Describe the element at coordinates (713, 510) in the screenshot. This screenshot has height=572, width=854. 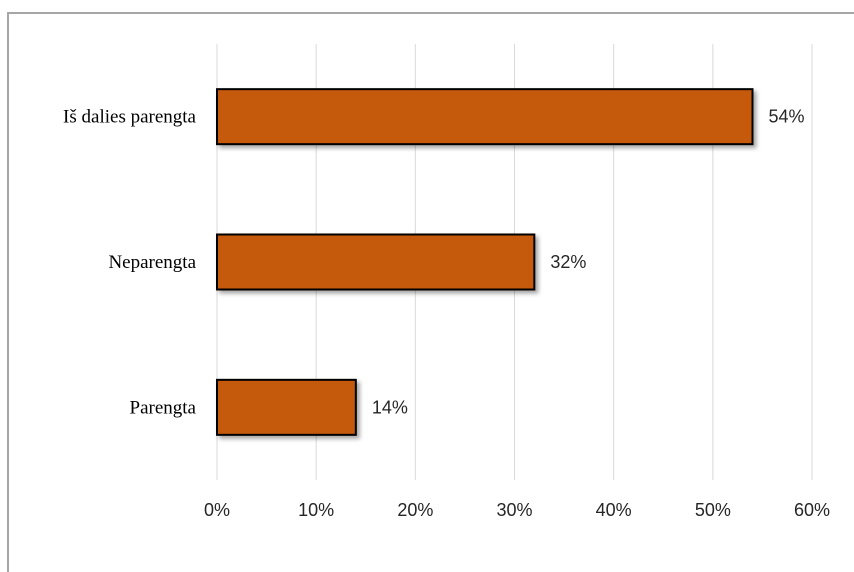
I see `x-tick-label: 50%` at that location.